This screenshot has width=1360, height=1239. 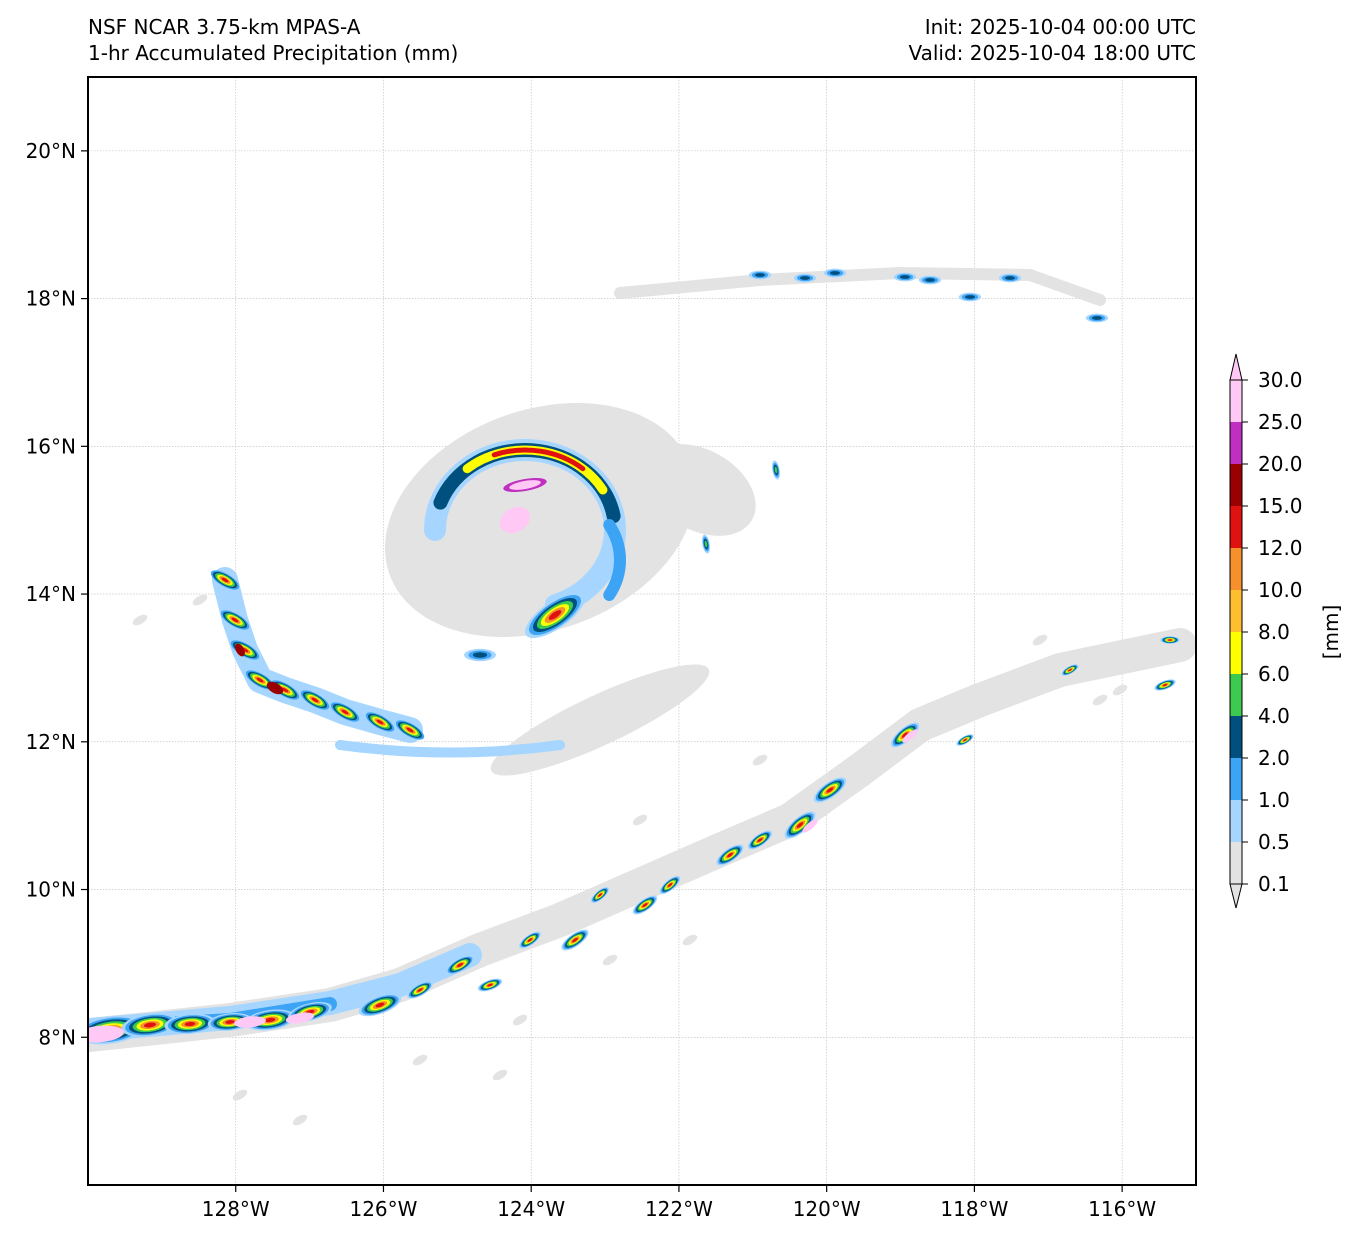 What do you see at coordinates (1274, 716) in the screenshot?
I see `colorbar-tick-label: 4.0` at bounding box center [1274, 716].